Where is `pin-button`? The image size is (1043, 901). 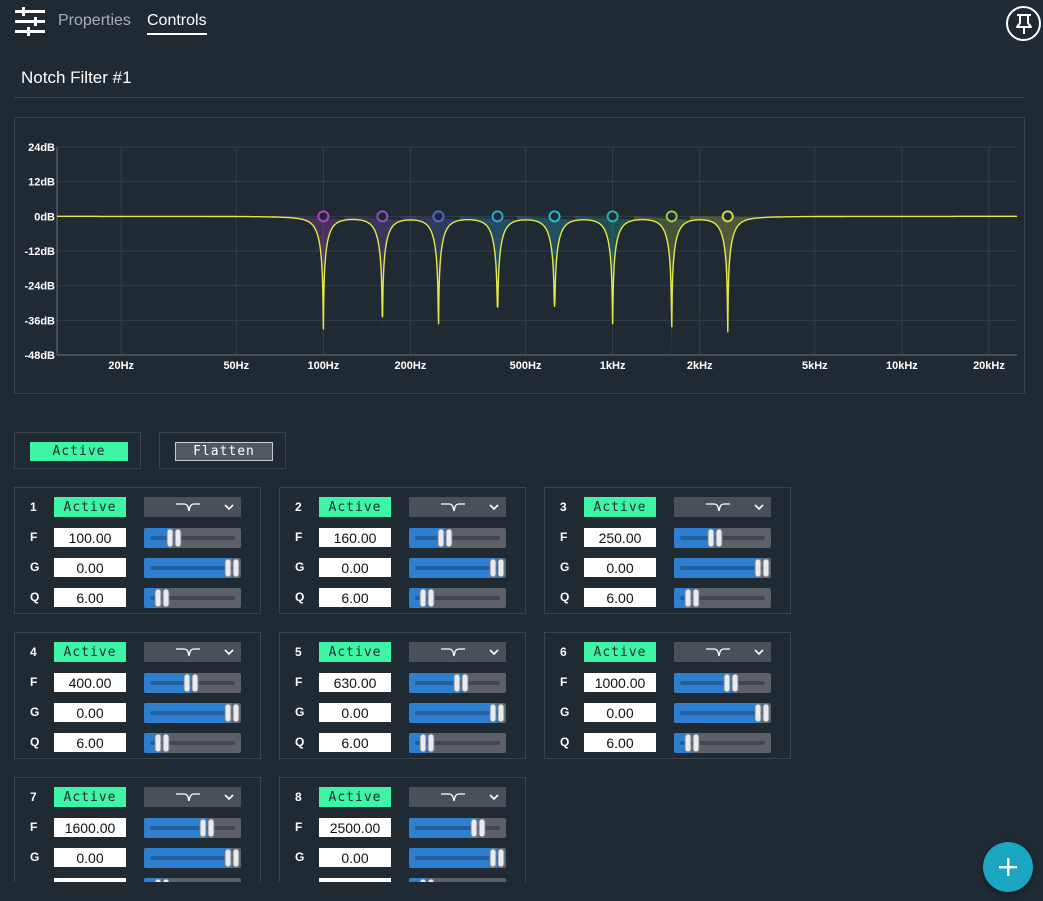
pin-button is located at coordinates (1023, 23).